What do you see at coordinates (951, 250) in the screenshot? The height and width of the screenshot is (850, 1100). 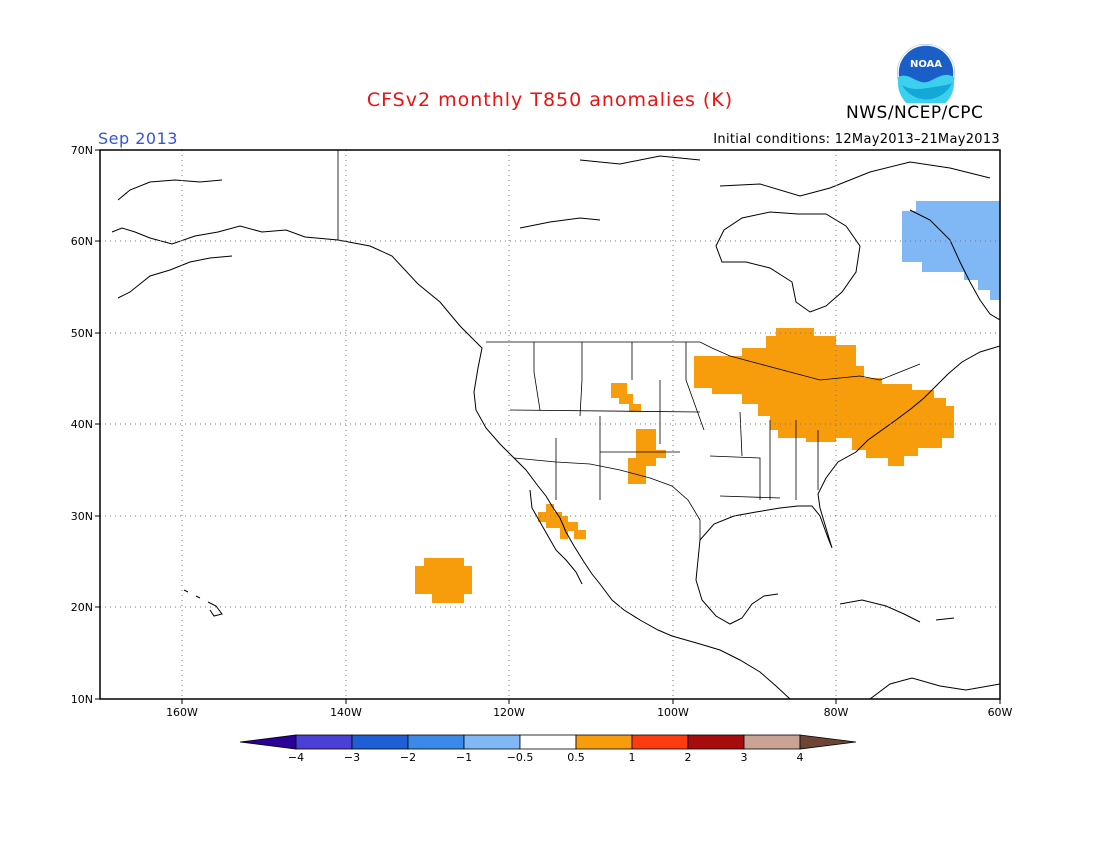 I see `anomaly-labrador` at bounding box center [951, 250].